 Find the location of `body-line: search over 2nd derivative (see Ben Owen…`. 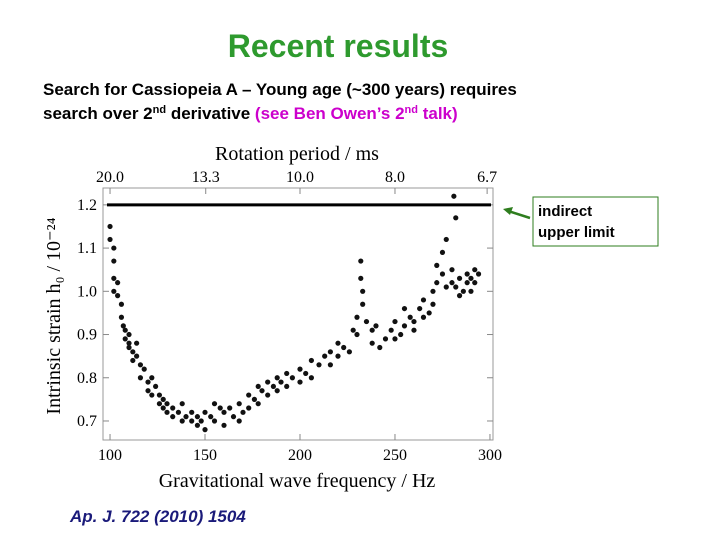

body-line: search over 2nd derivative (see Ben Owen… is located at coordinates (250, 113).